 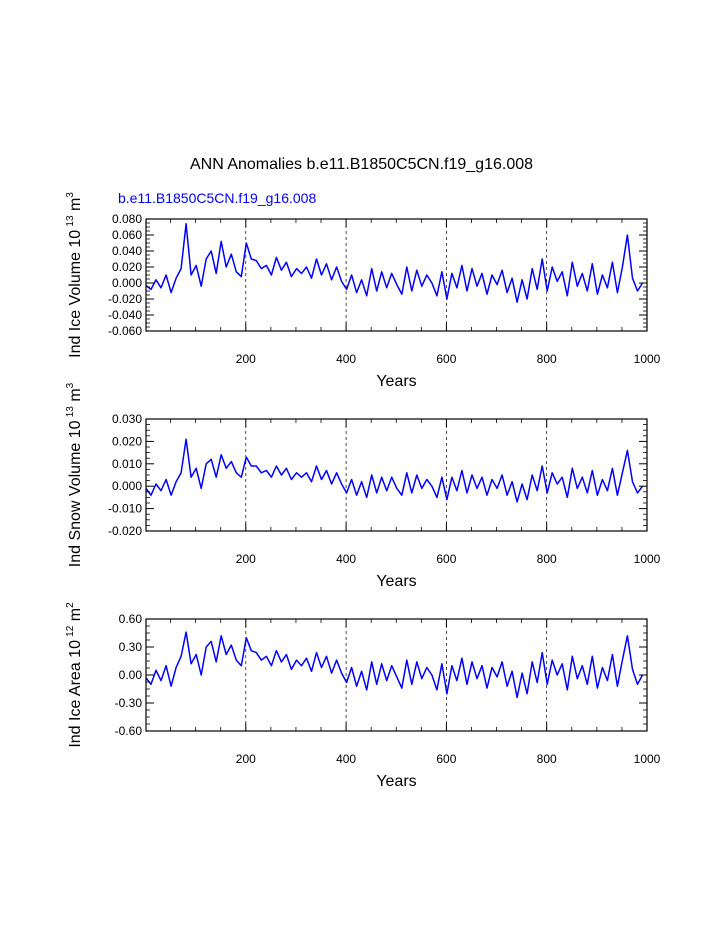 I want to click on y-tick-label: -0.30, so click(x=129, y=703).